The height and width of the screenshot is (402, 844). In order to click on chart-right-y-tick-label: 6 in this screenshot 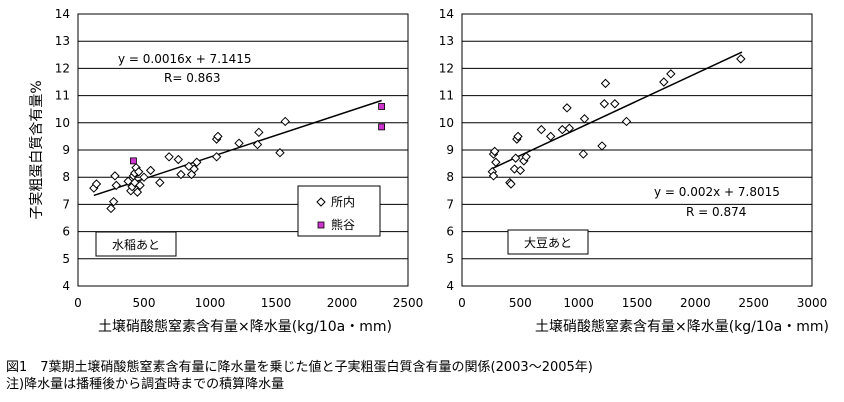, I will do `click(450, 232)`.